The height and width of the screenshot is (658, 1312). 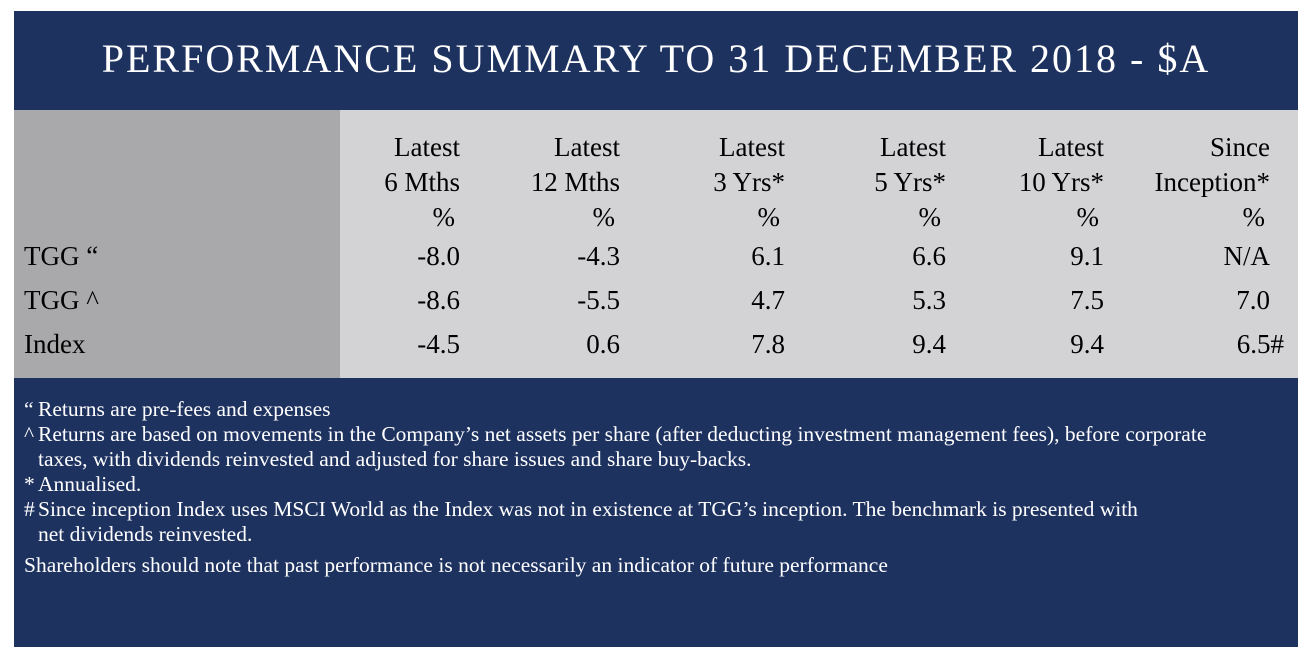 What do you see at coordinates (29, 409) in the screenshot?
I see `footnote-marker: “` at bounding box center [29, 409].